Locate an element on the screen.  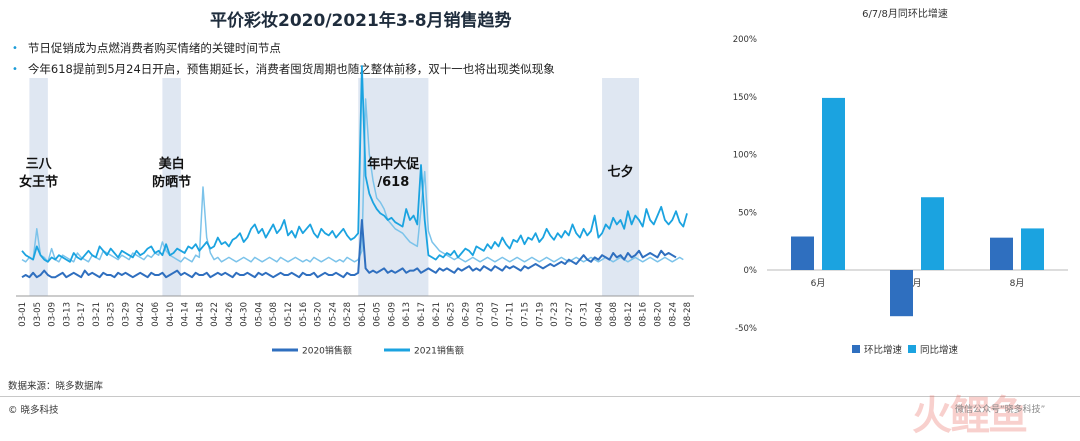
x-tick-label: 05-28 is located at coordinates (348, 314).